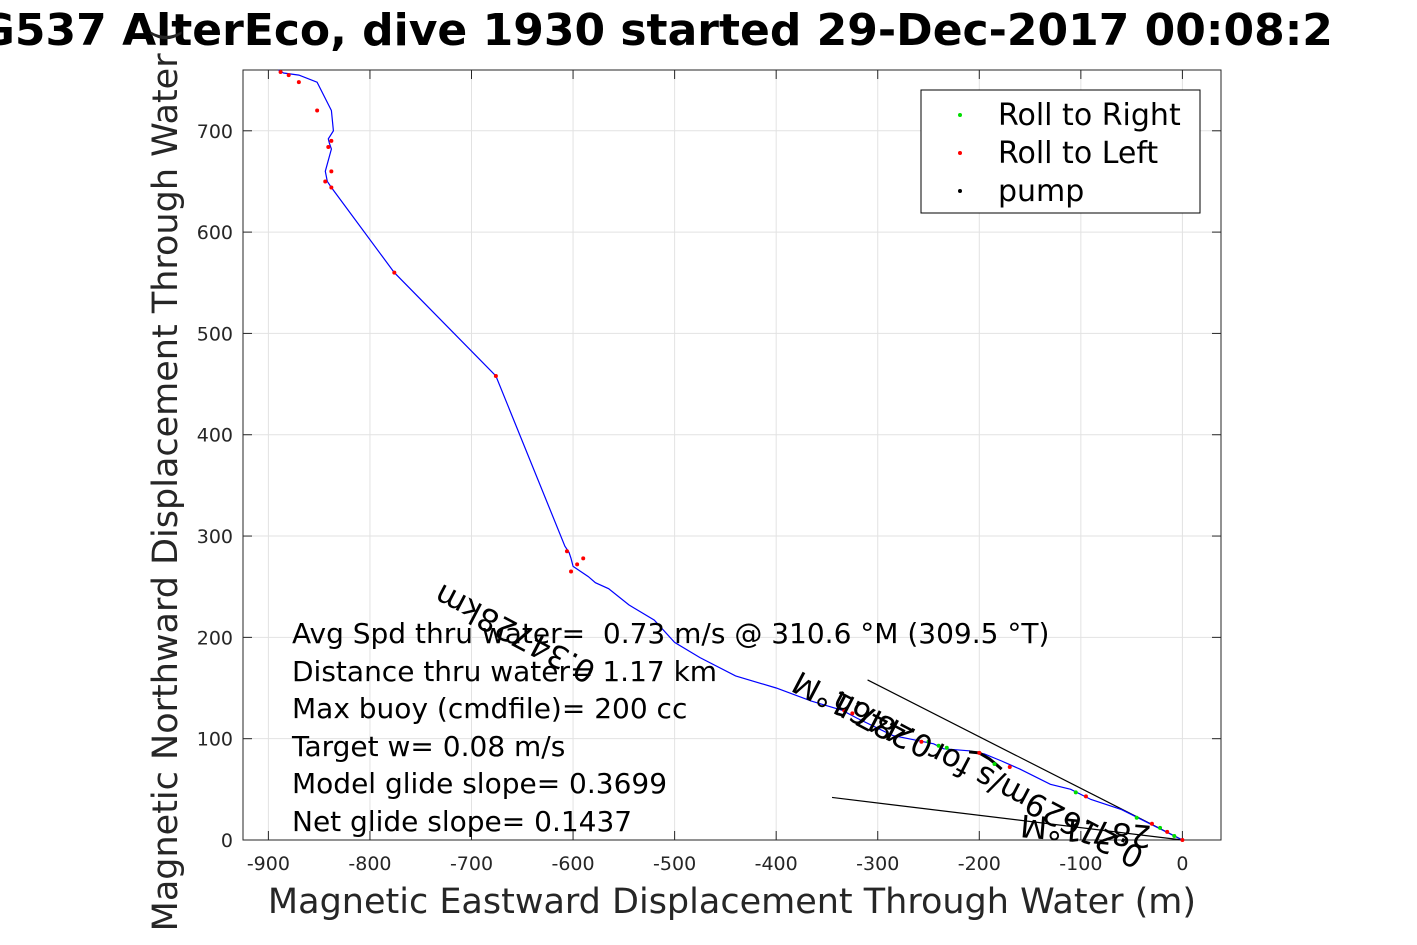 The width and height of the screenshot is (1417, 945). What do you see at coordinates (462, 821) in the screenshot?
I see `stat-net-glide-slope: Net glide slope= 0.1437` at bounding box center [462, 821].